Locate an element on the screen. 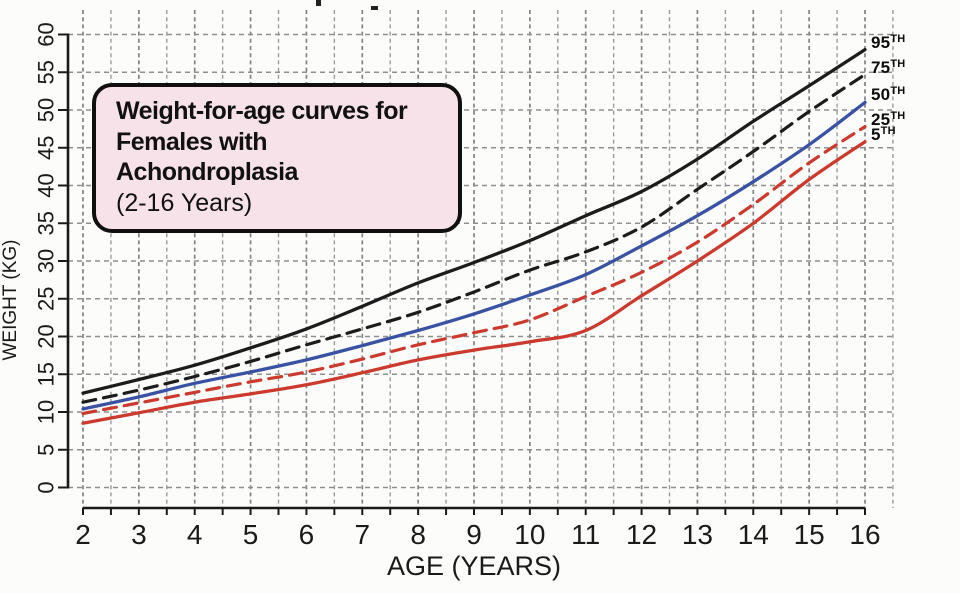  x-tick-label: 11 is located at coordinates (585, 534).